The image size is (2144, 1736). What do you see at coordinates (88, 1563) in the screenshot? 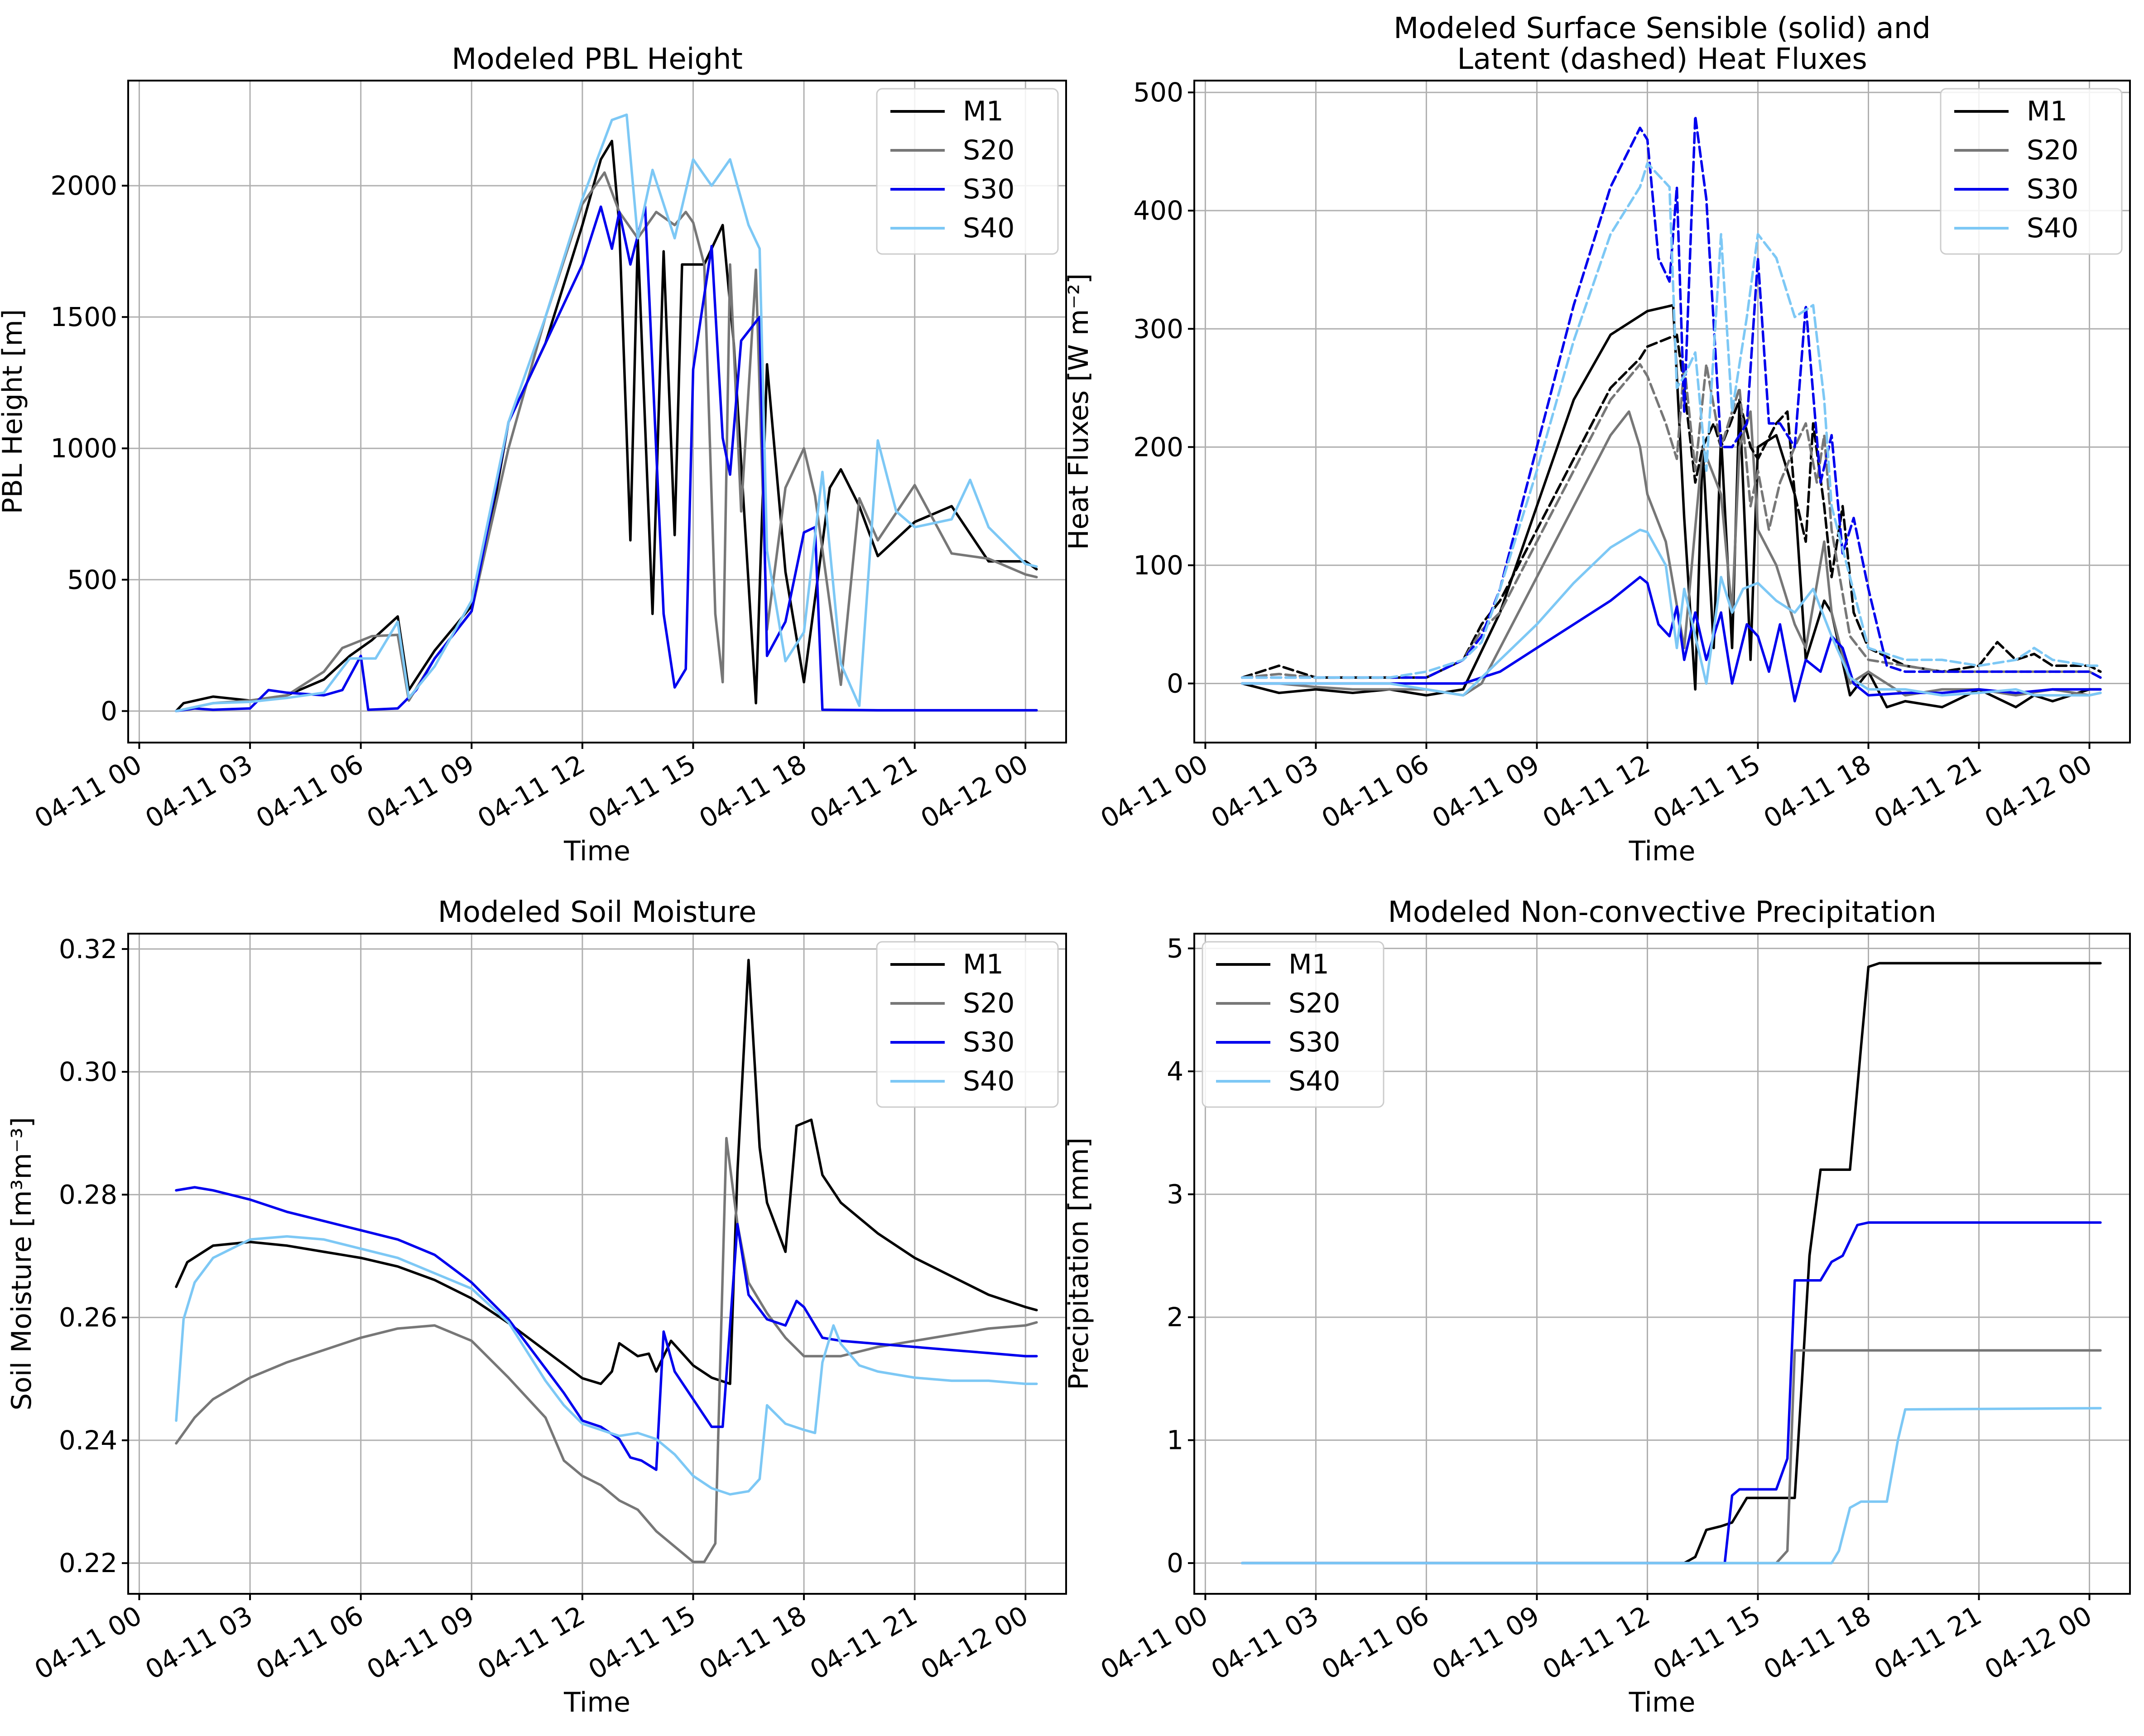
I see `y-tick-label: 0.22` at bounding box center [88, 1563].